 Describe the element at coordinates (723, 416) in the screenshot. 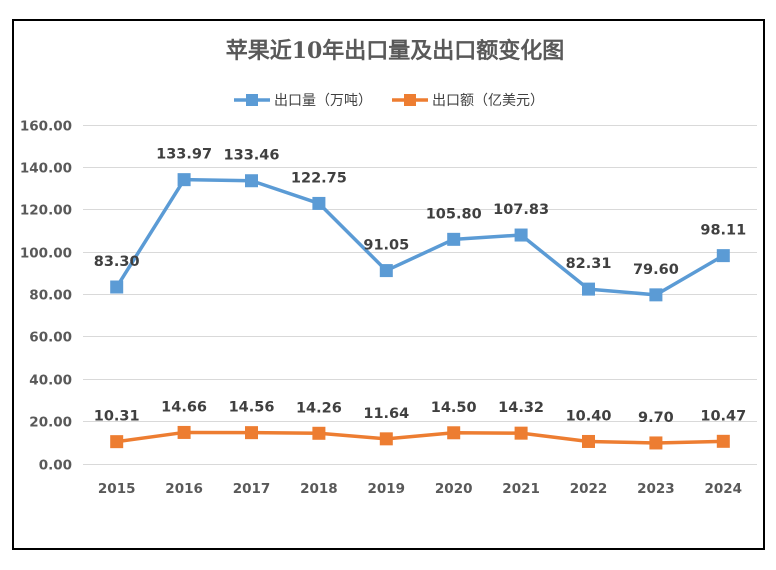

I see `data-label: 10.47` at that location.